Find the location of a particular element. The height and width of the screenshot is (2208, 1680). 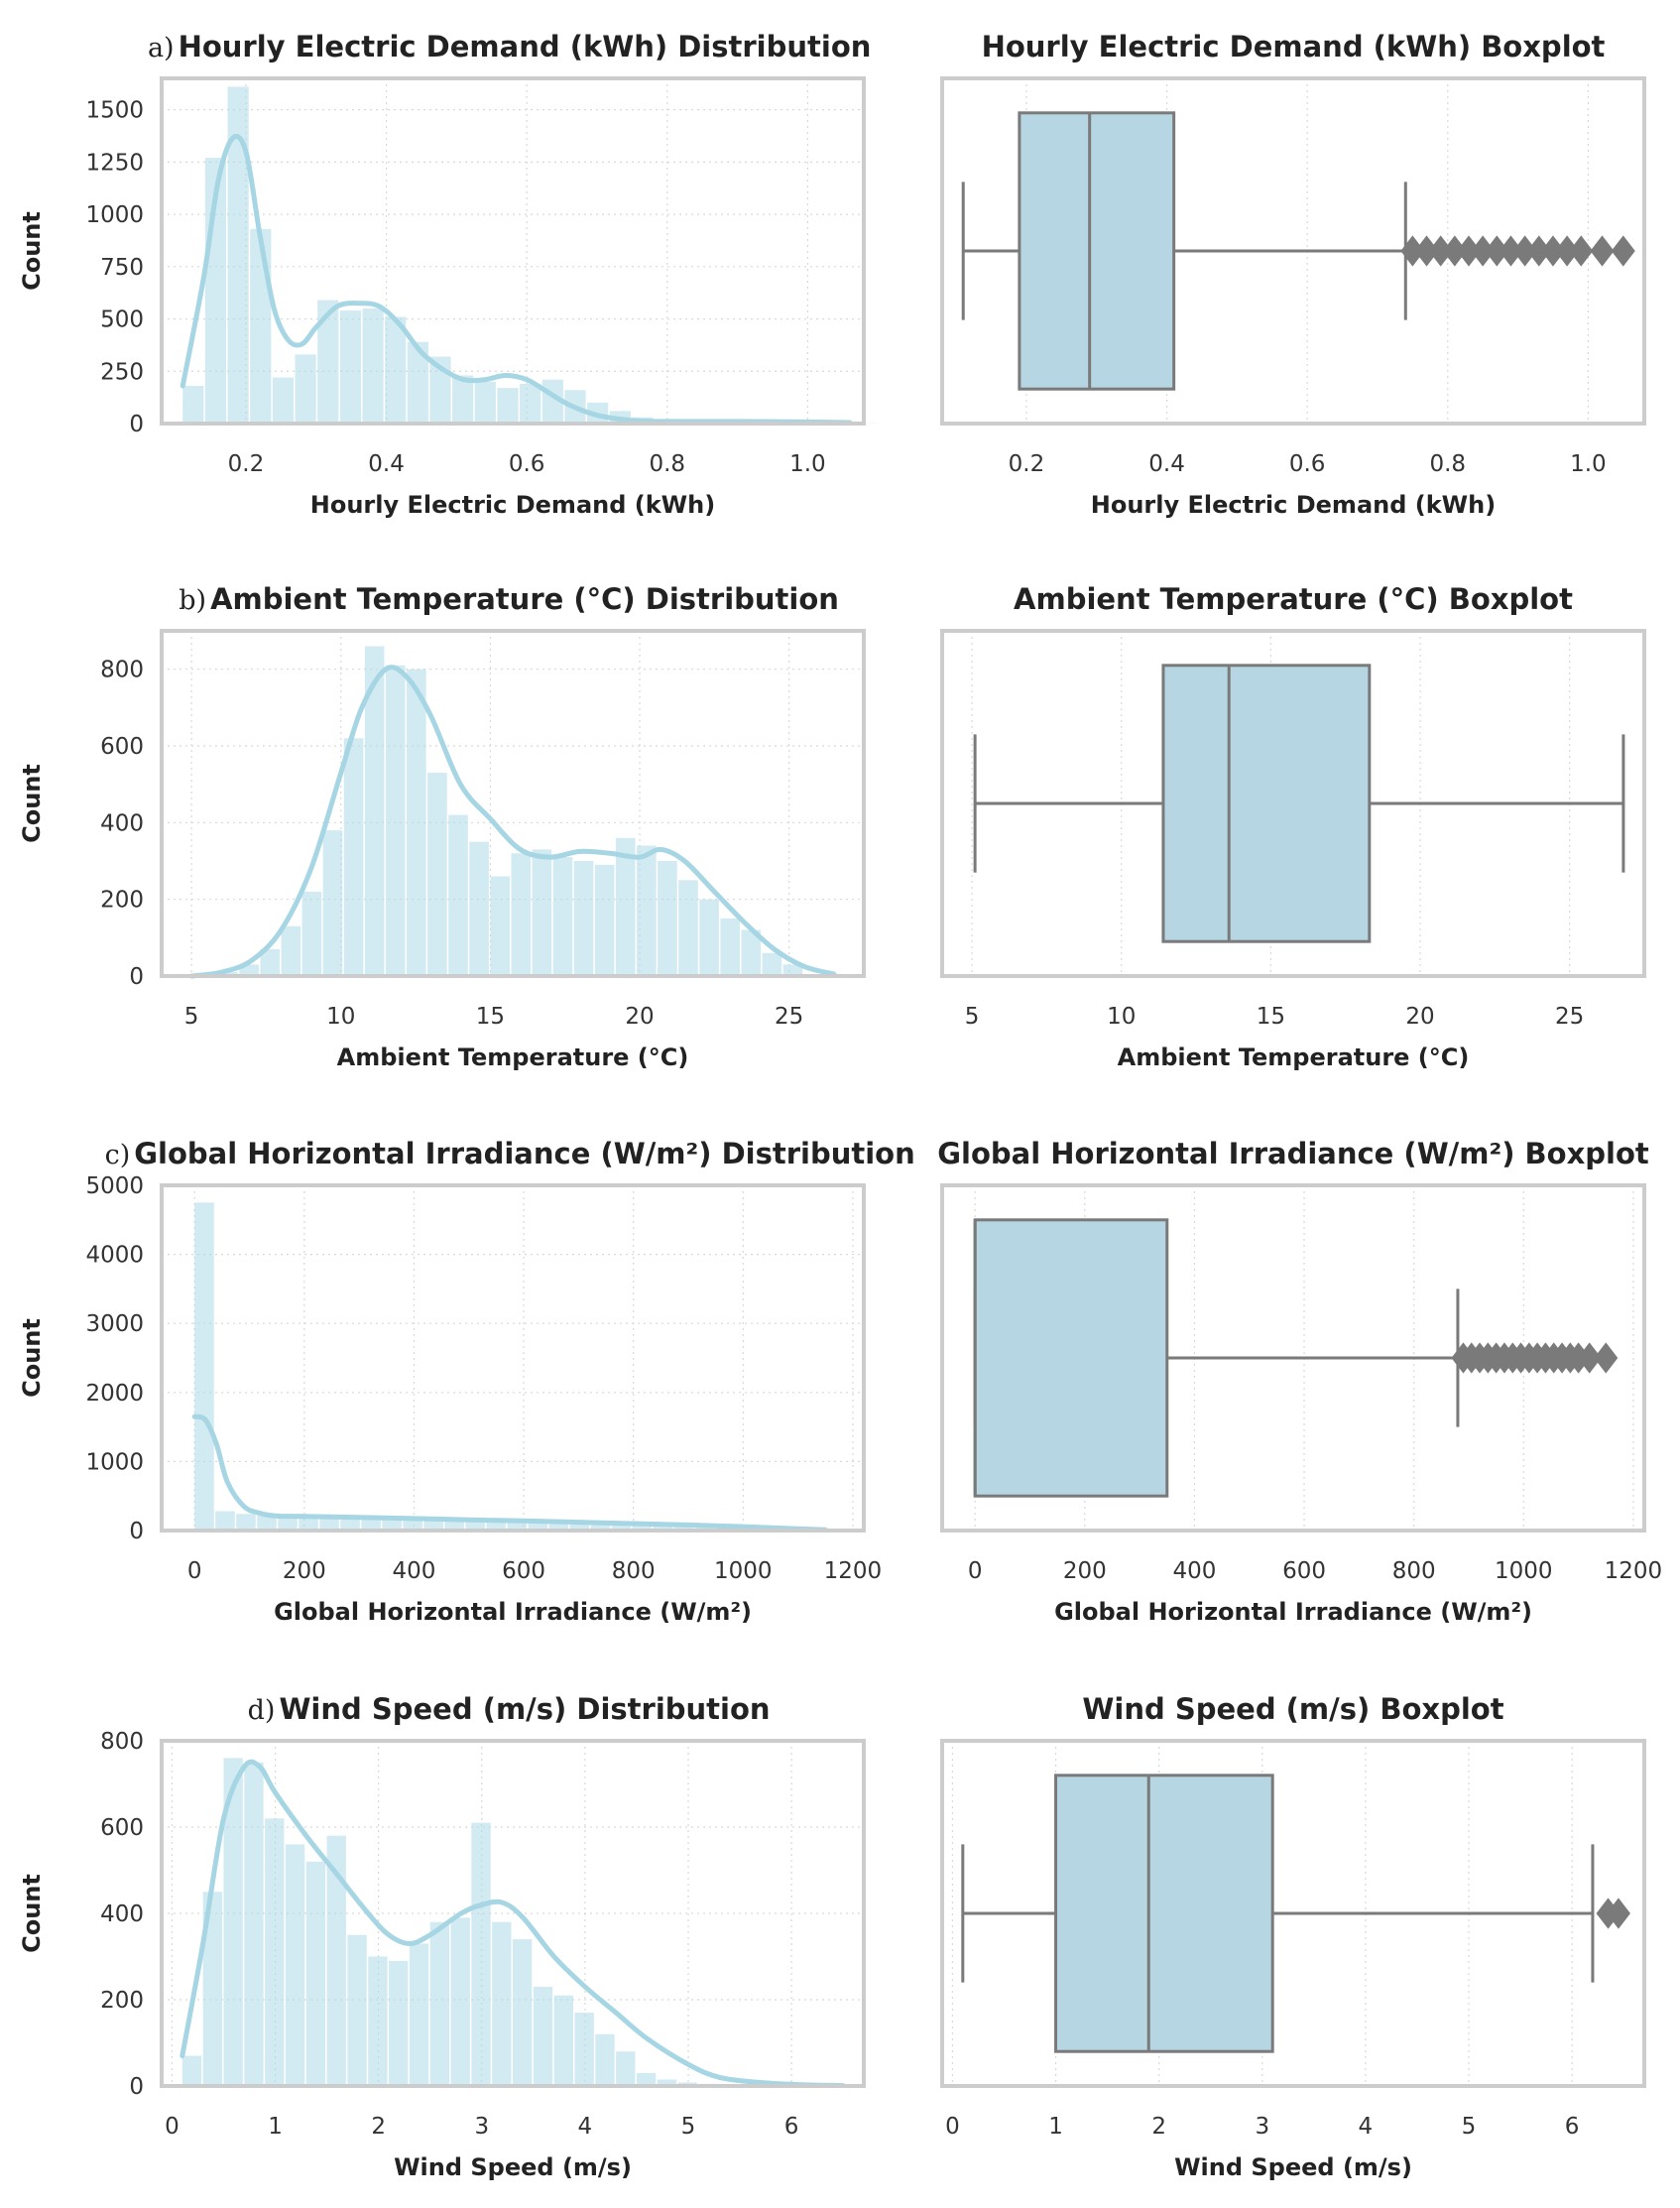

x-tick-label: 4 is located at coordinates (585, 2127).